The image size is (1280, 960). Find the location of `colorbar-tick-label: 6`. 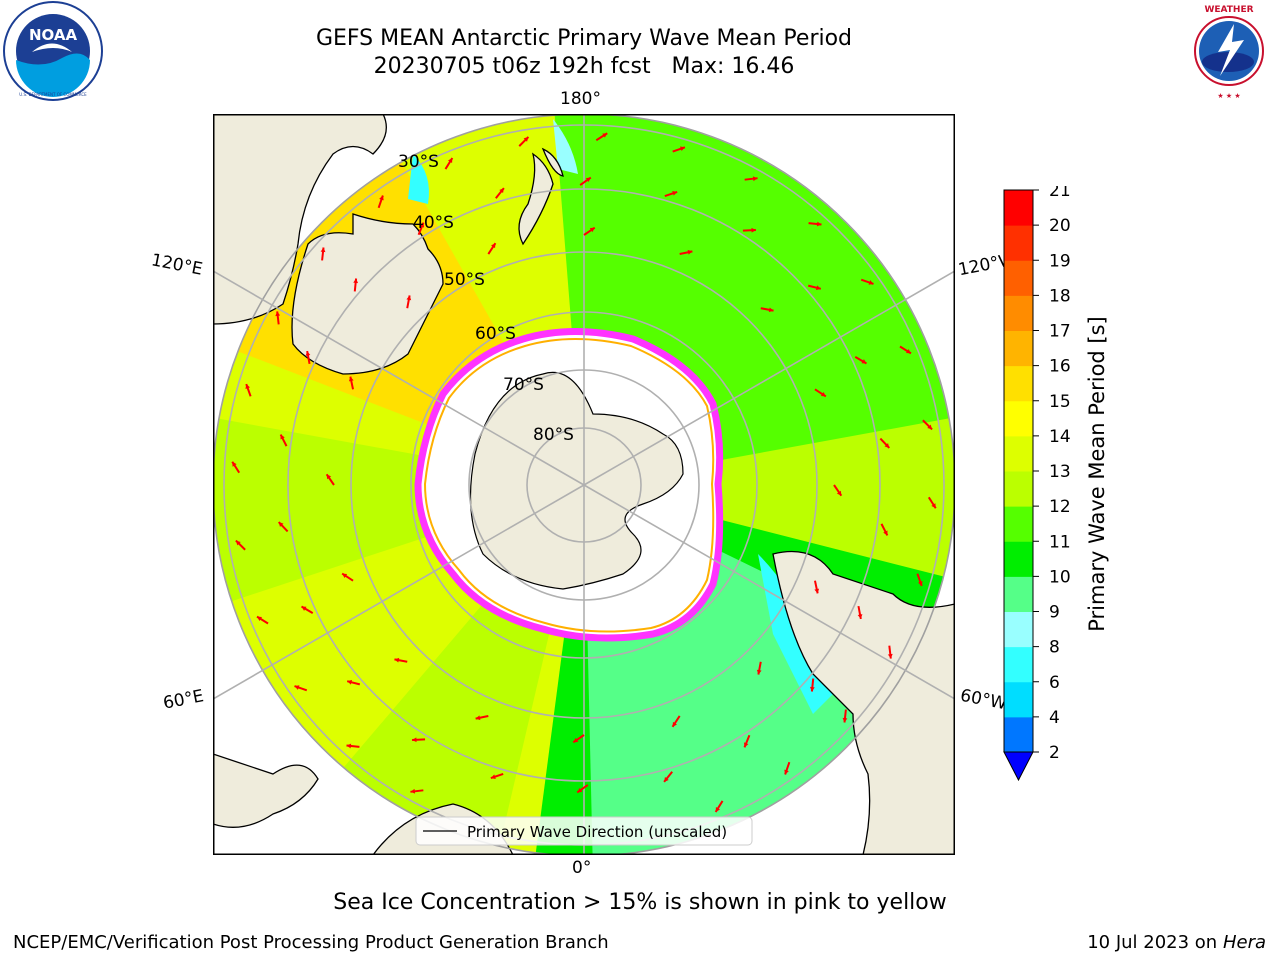

colorbar-tick-label: 6 is located at coordinates (1054, 683).